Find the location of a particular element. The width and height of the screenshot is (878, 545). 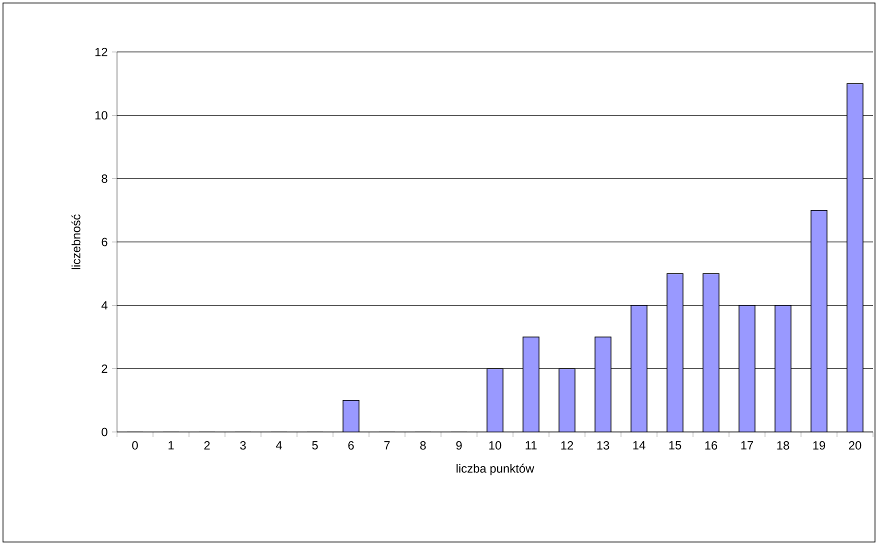

x-tick-label: 15 is located at coordinates (675, 445).